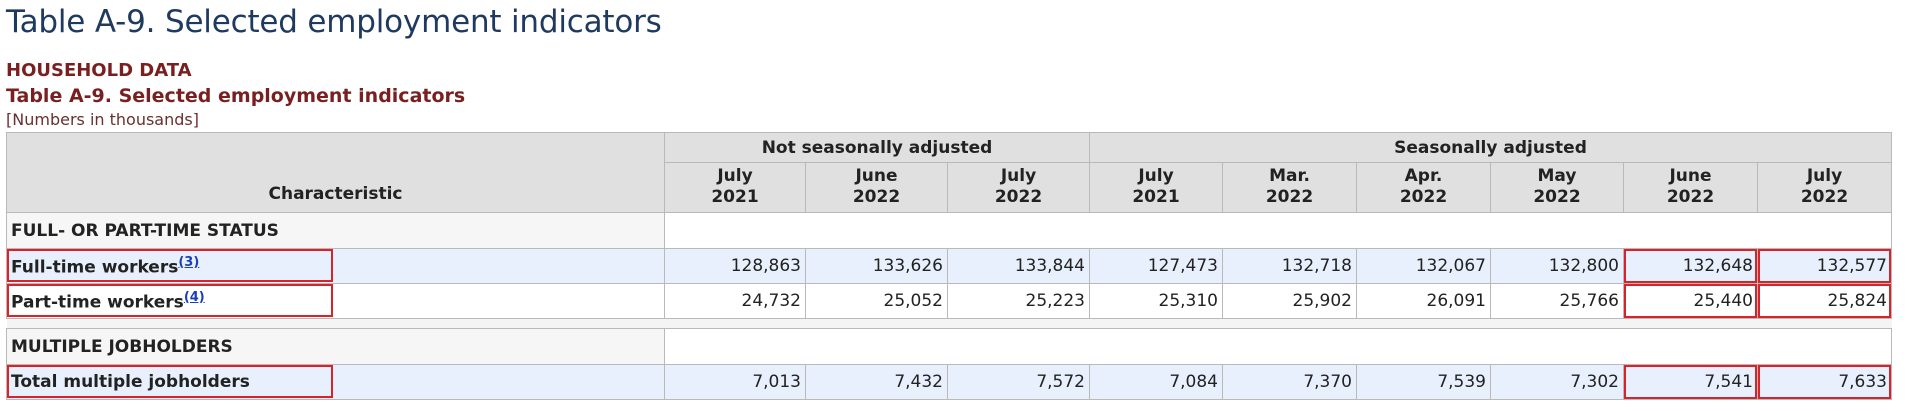 The image size is (1908, 411). What do you see at coordinates (189, 262) in the screenshot?
I see `footnote-link: (3)` at bounding box center [189, 262].